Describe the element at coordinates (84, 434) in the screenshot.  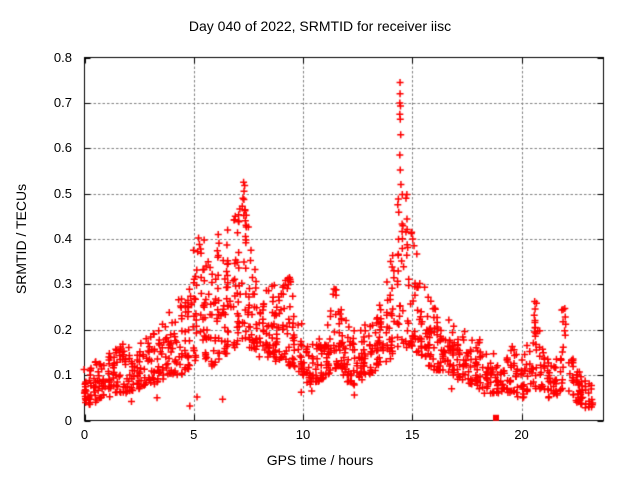
I see `x-tick-label: 0` at that location.